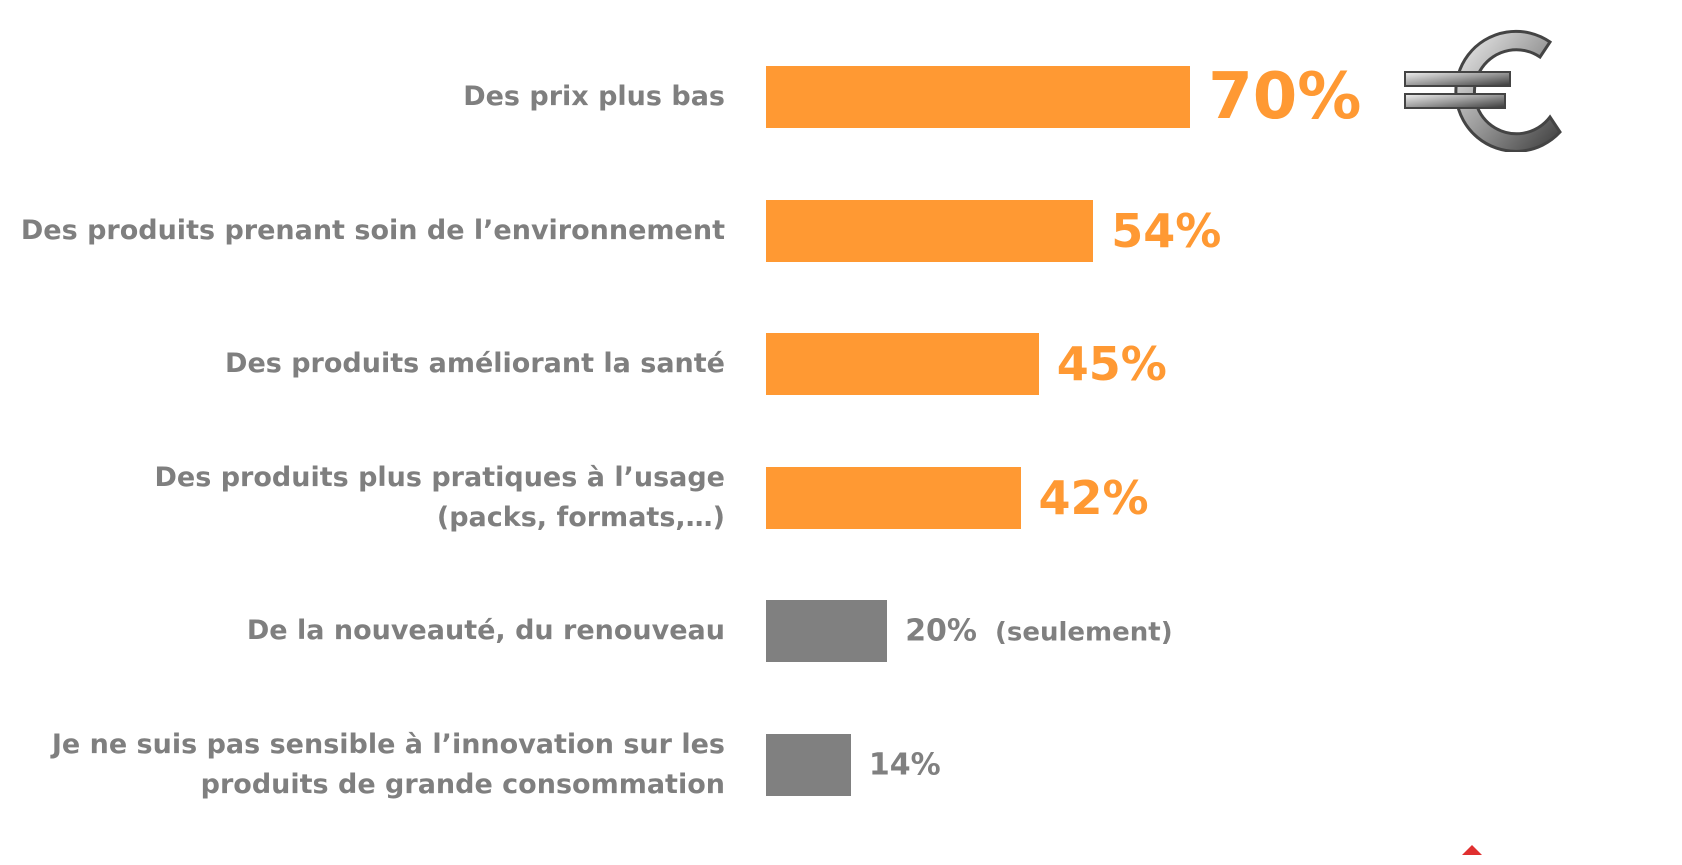 The width and height of the screenshot is (1682, 865). I want to click on value-label: 45%, so click(1111, 364).